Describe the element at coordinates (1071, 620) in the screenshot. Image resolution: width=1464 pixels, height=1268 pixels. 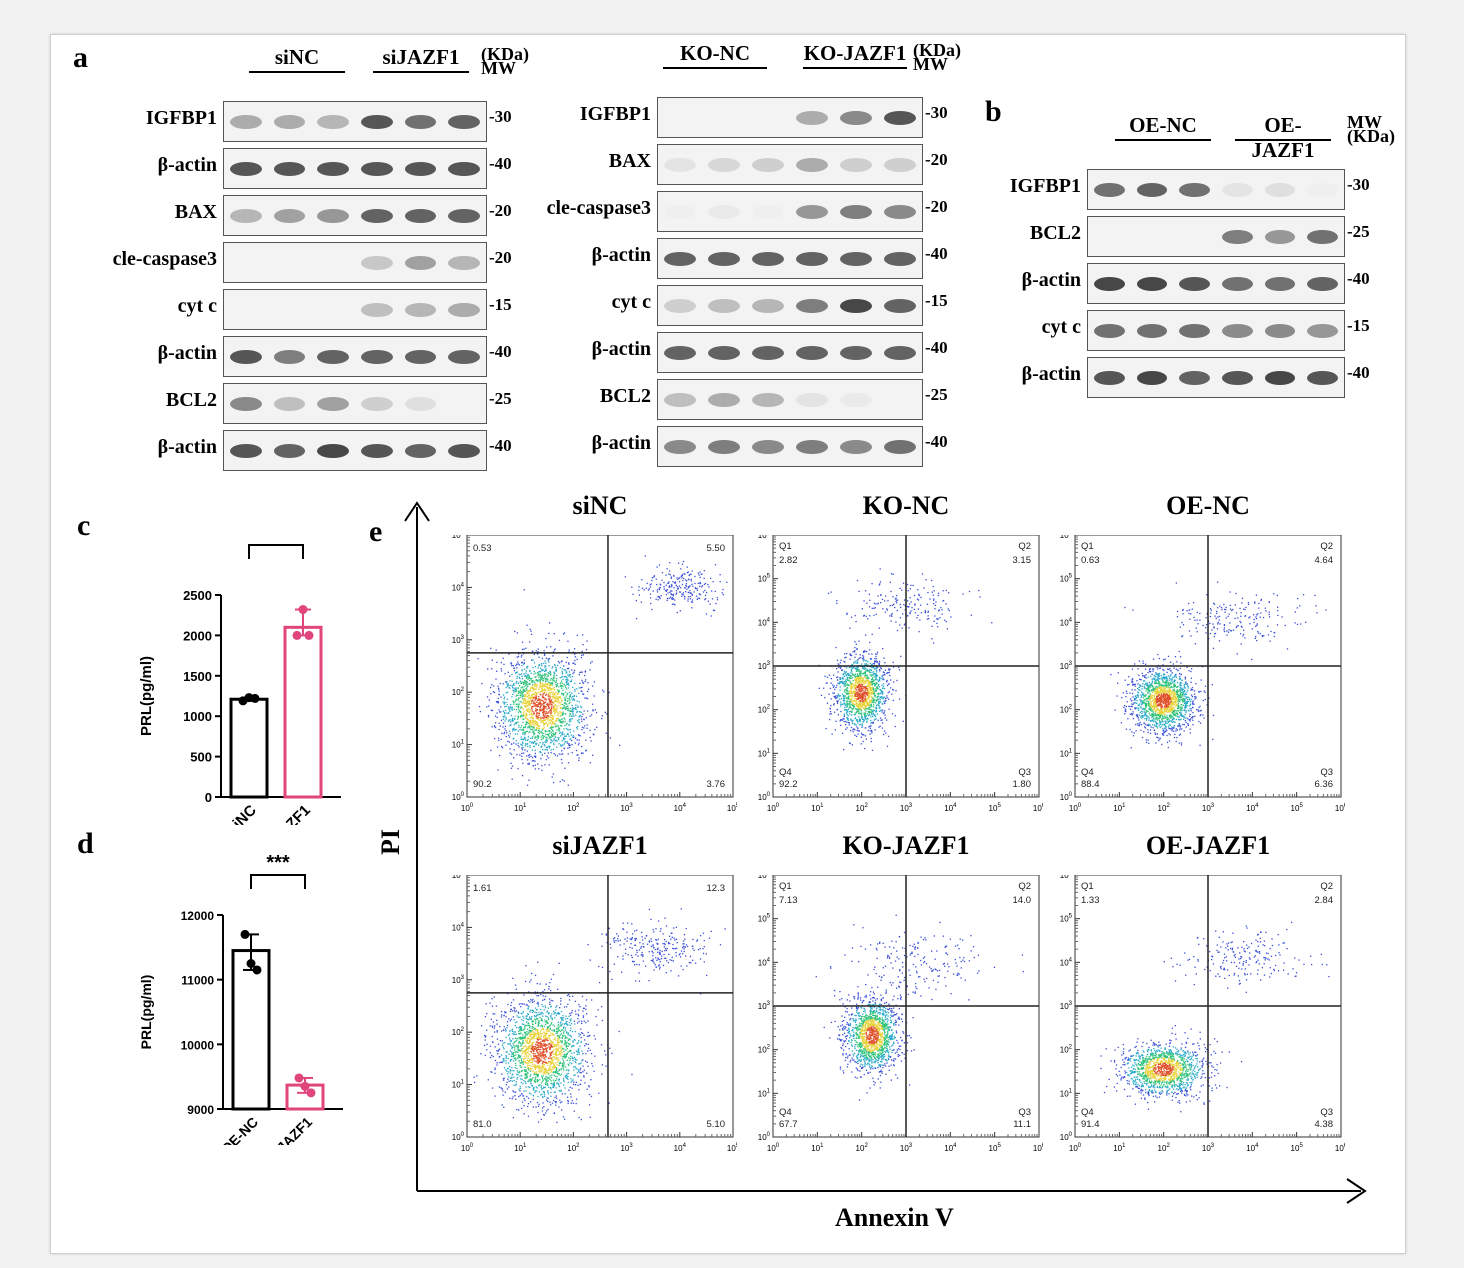
I see `y-tick-exponent: 4` at that location.